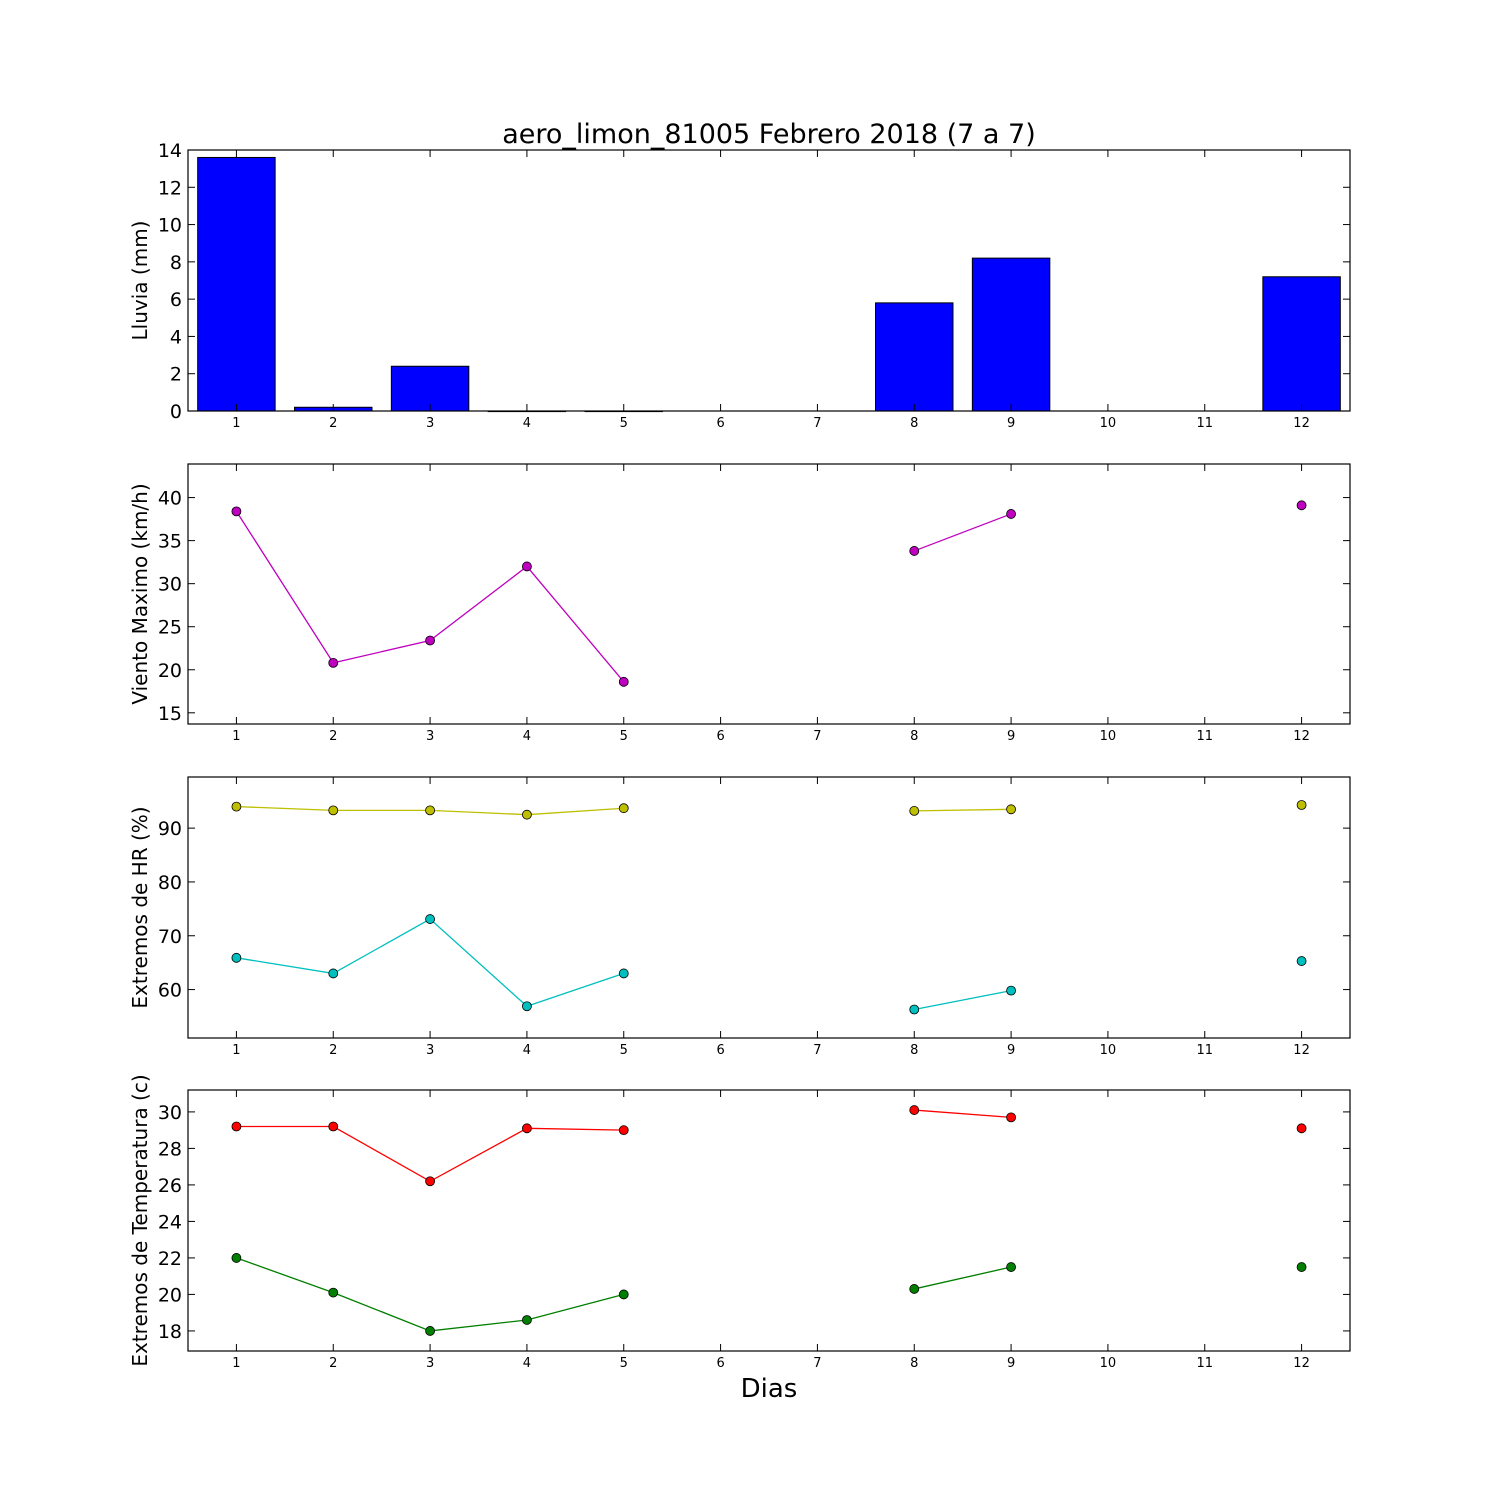 The image size is (1500, 1504). I want to click on y-tick-label: 15, so click(170, 714).